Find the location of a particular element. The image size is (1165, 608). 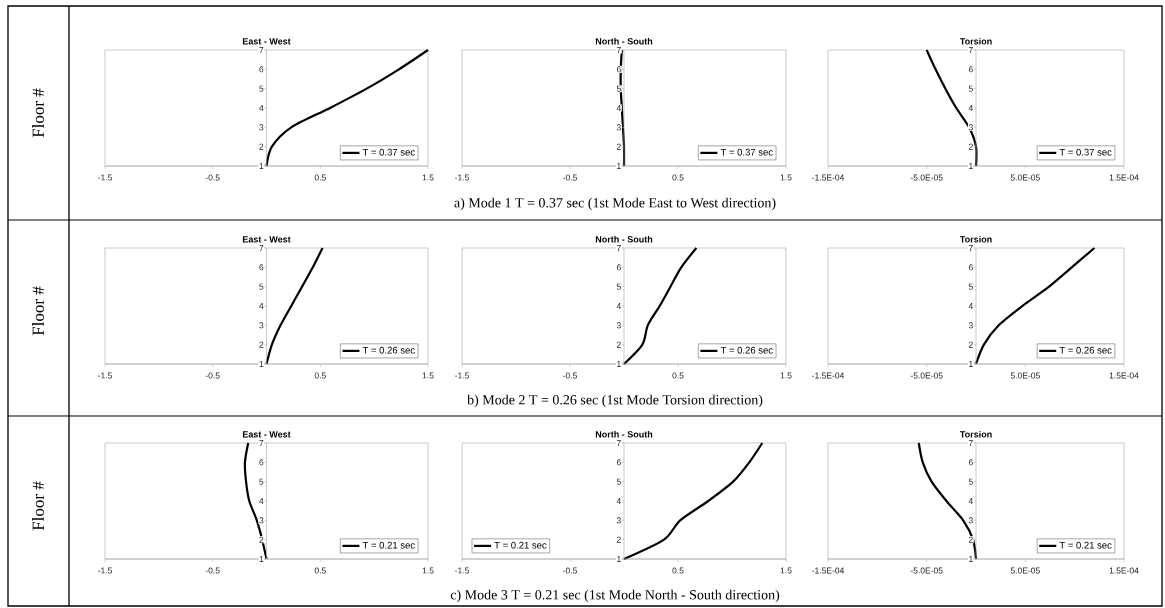

x-tick-label: 5.0E-05 is located at coordinates (1025, 177).